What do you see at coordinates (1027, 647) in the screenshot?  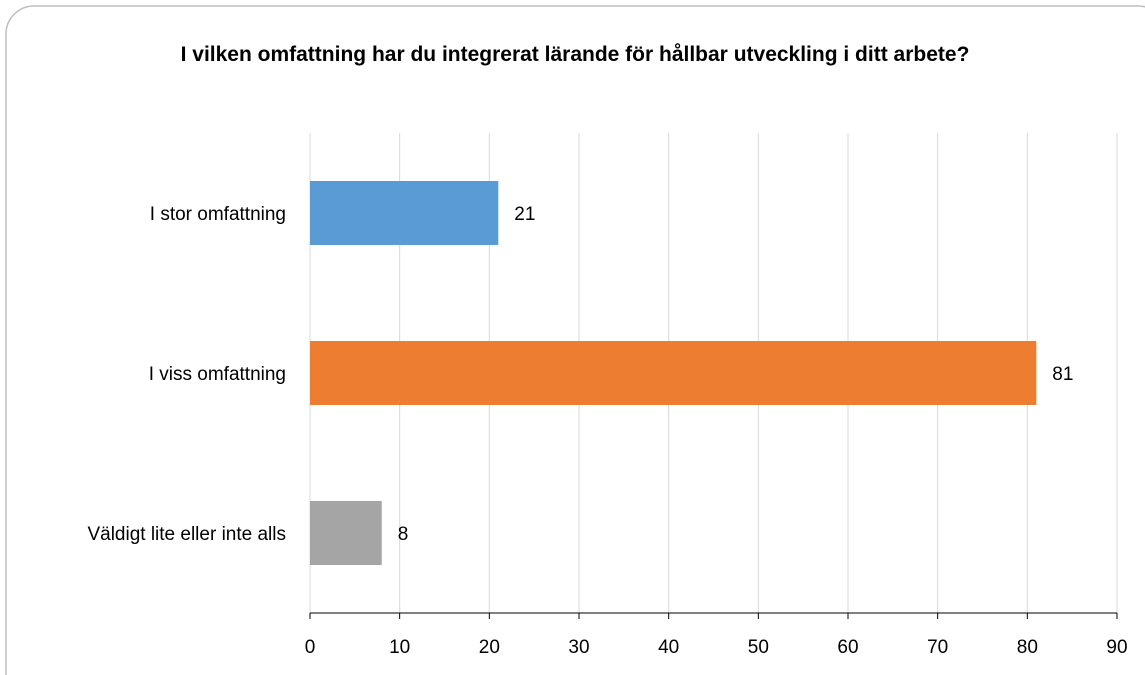 I see `x-tick-label: 80` at bounding box center [1027, 647].